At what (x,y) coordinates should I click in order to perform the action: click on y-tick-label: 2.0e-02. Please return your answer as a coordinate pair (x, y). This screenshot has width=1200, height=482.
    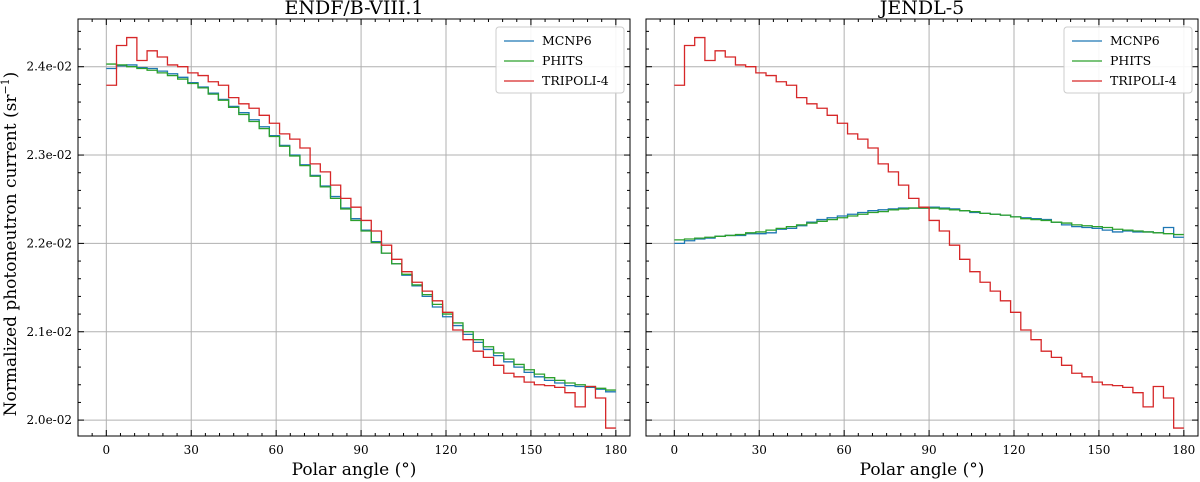
    Looking at the image, I should click on (49, 420).